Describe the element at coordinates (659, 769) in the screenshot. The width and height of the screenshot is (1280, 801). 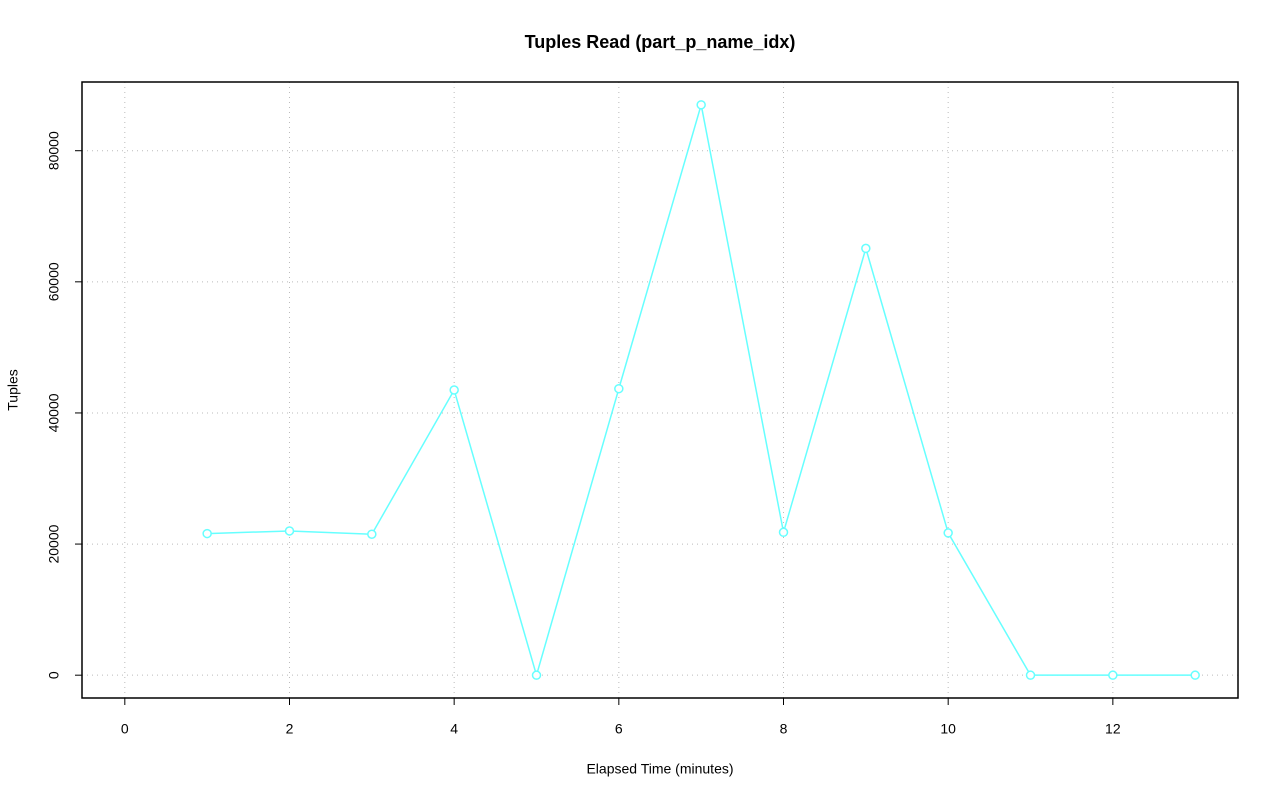
I see `x-axis-label: Elapsed Time (minutes)` at that location.